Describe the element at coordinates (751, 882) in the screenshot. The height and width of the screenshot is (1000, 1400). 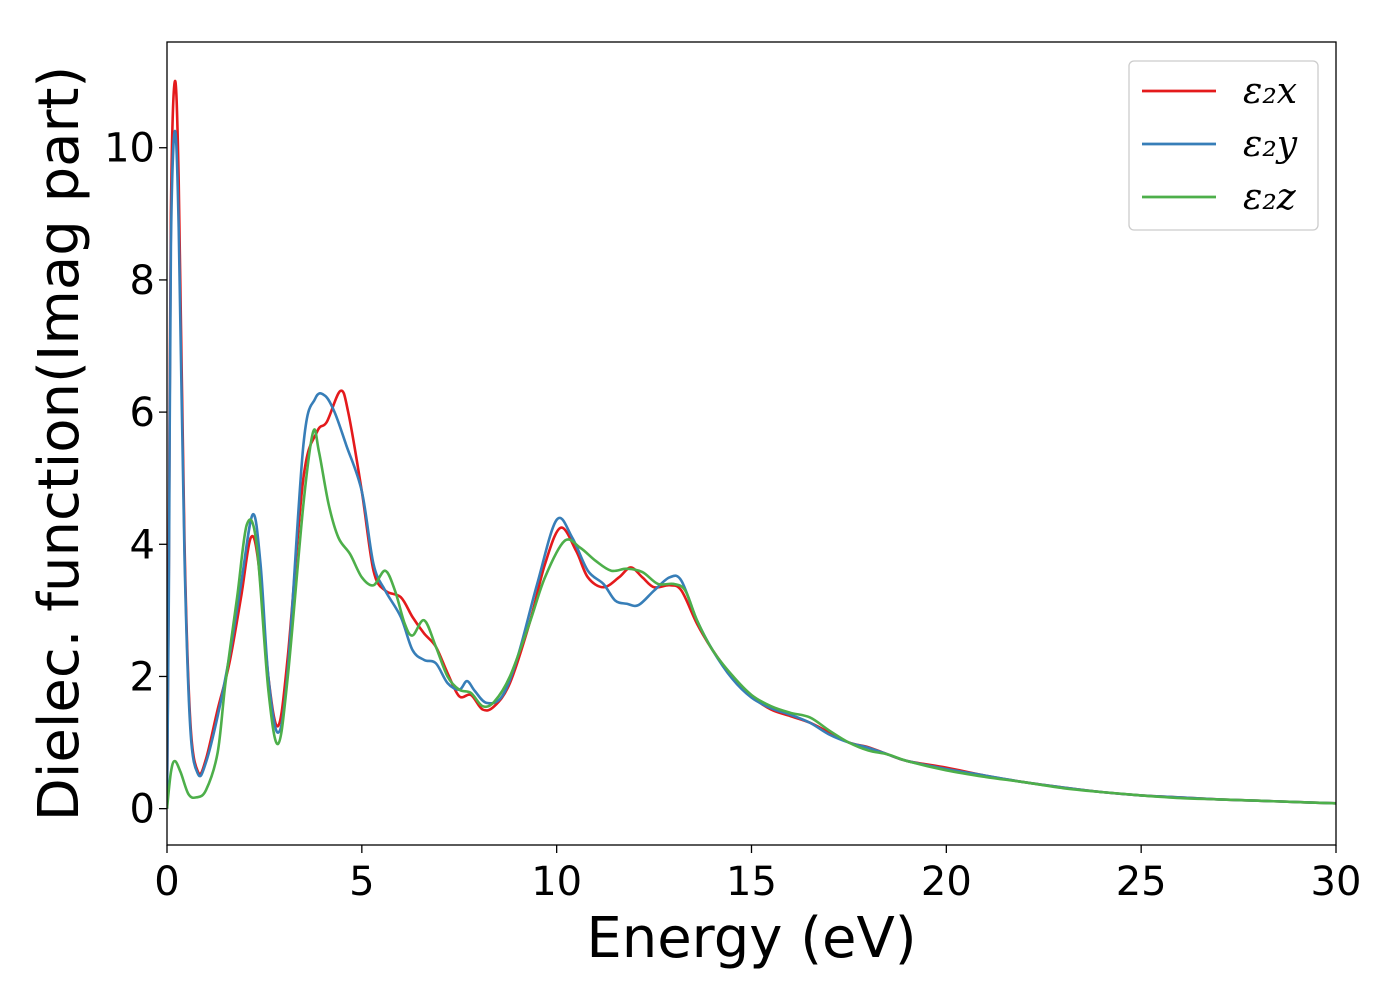
I see `x-tick-label: 15` at that location.